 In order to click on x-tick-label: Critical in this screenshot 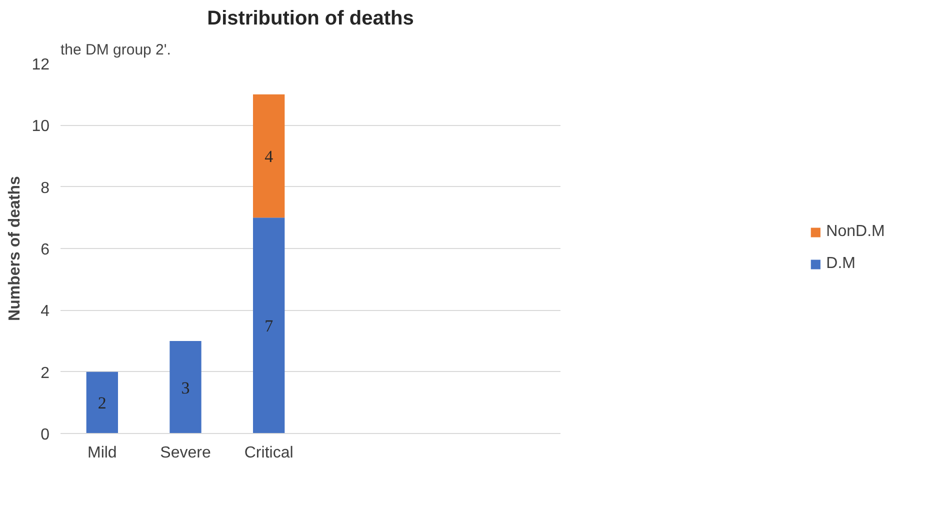, I will do `click(269, 453)`.